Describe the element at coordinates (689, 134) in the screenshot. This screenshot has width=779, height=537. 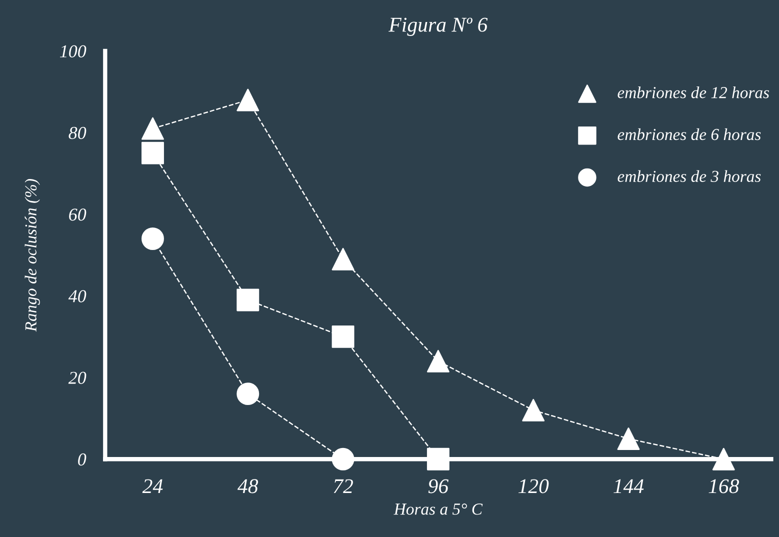
I see `legend-label: embriones de 6 horas` at that location.